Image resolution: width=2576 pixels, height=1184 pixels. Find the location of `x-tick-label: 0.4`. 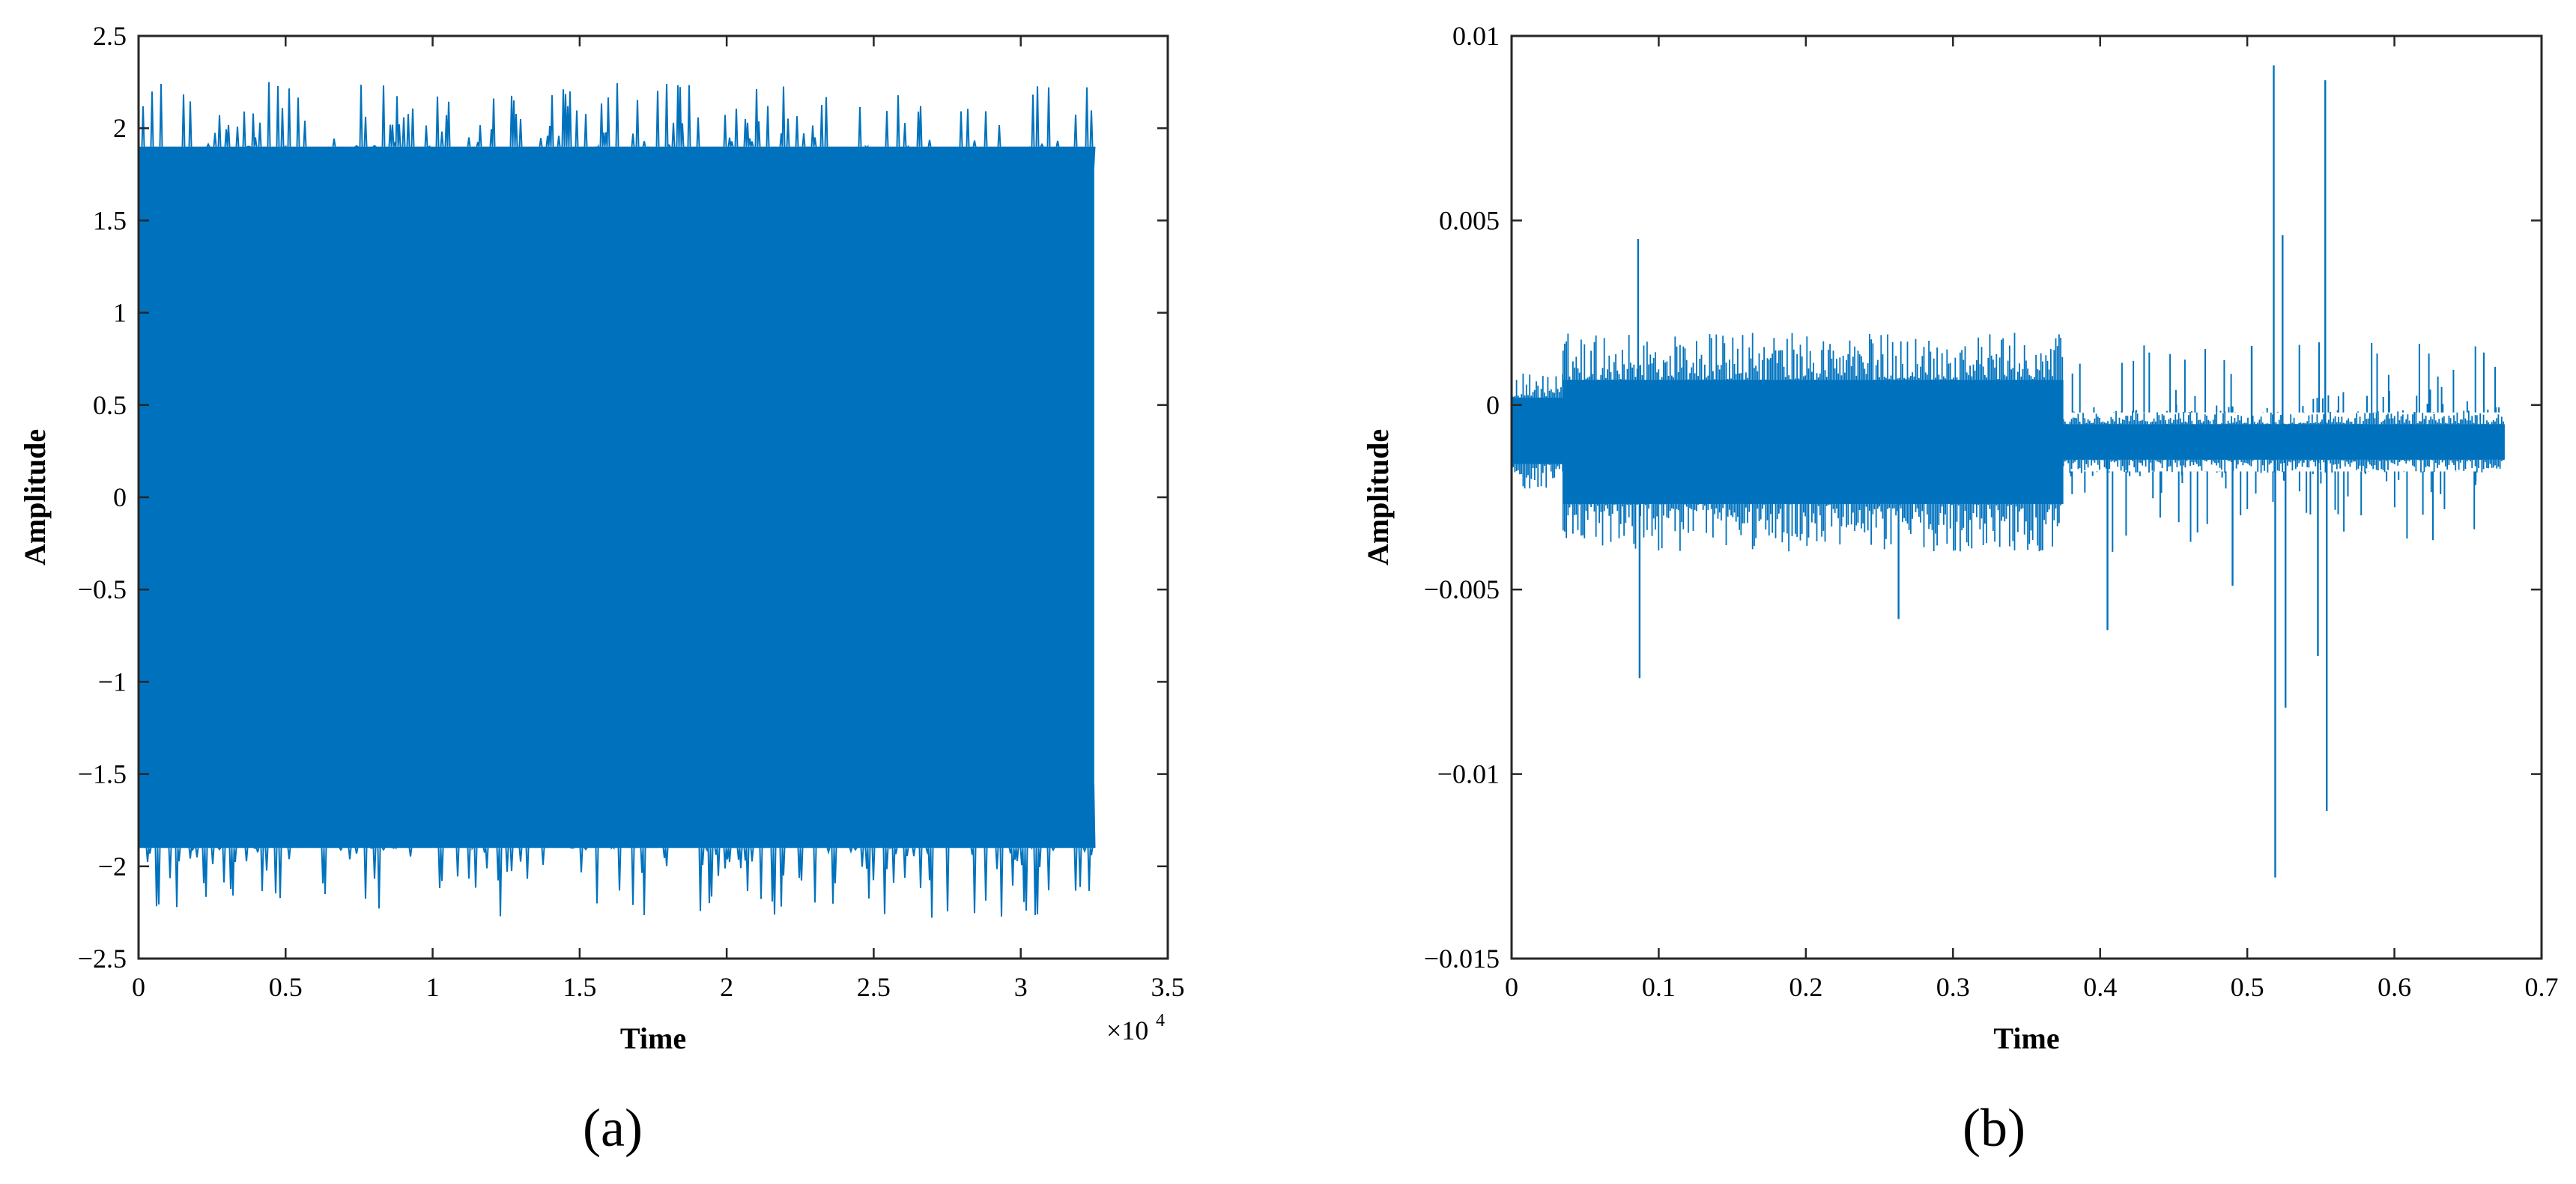

x-tick-label: 0.4 is located at coordinates (2100, 987).